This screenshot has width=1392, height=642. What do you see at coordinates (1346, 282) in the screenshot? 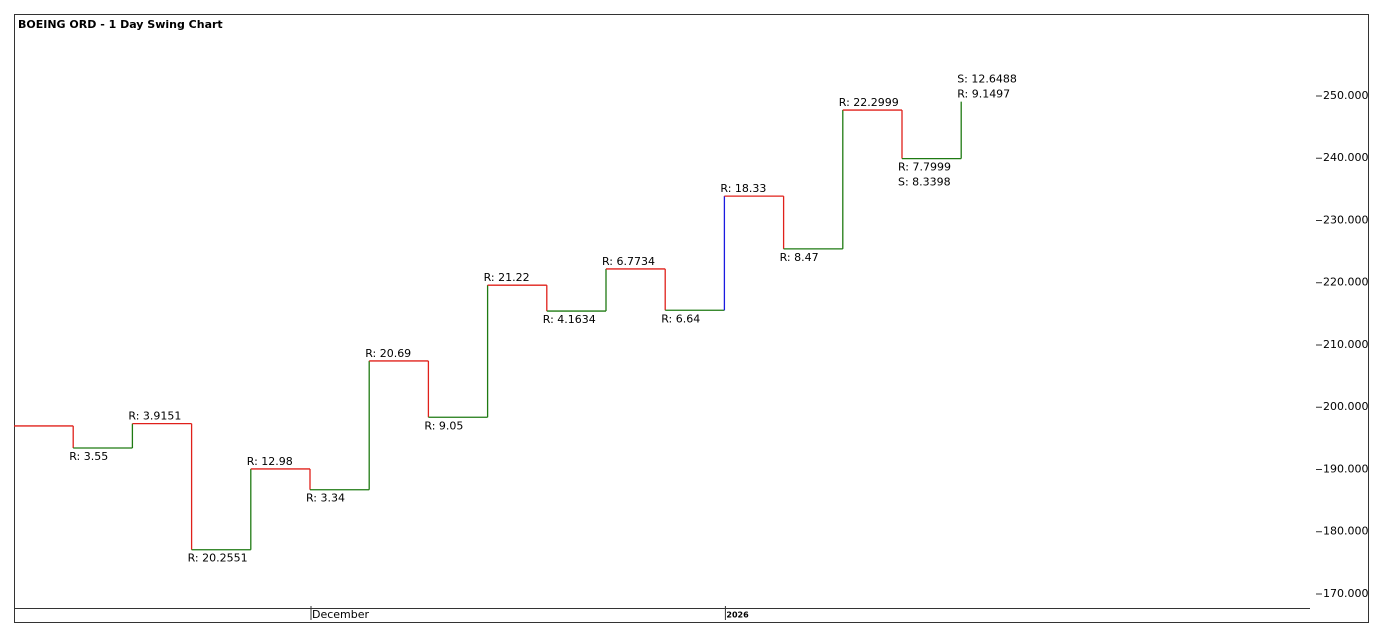
I see `y-tick-label: 220.000` at bounding box center [1346, 282].